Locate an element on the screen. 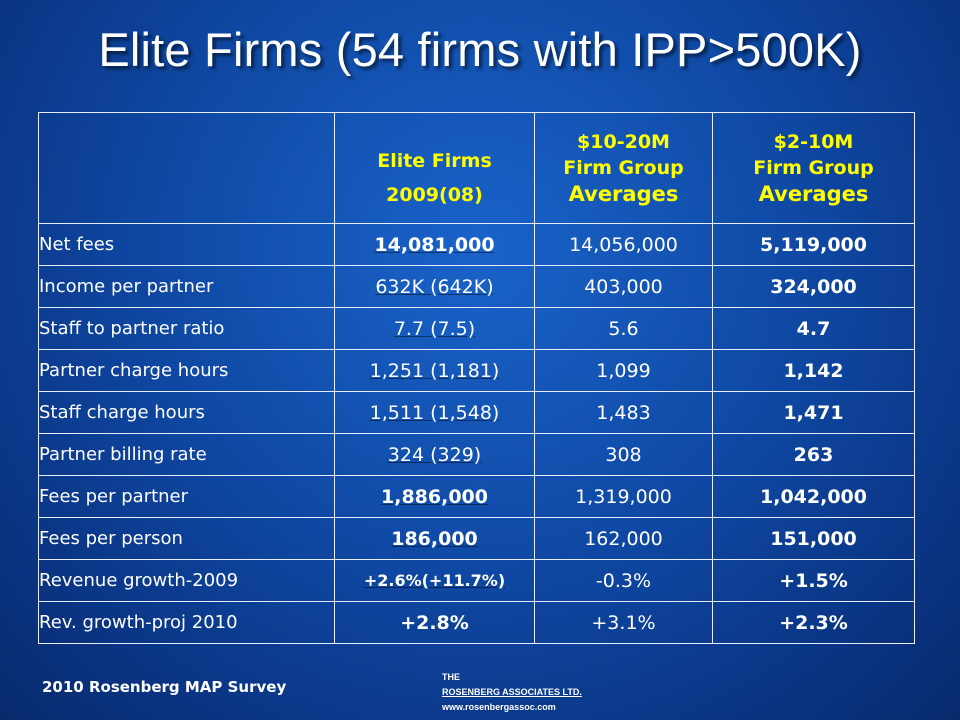 This screenshot has height=720, width=960. logo-line: THE is located at coordinates (451, 677).